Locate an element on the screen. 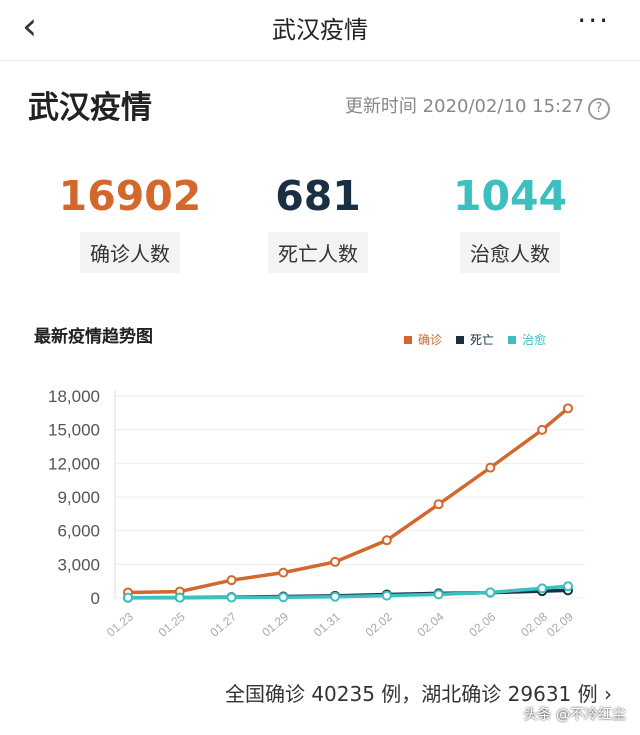 The image size is (640, 735). help-icon: ? is located at coordinates (599, 109).